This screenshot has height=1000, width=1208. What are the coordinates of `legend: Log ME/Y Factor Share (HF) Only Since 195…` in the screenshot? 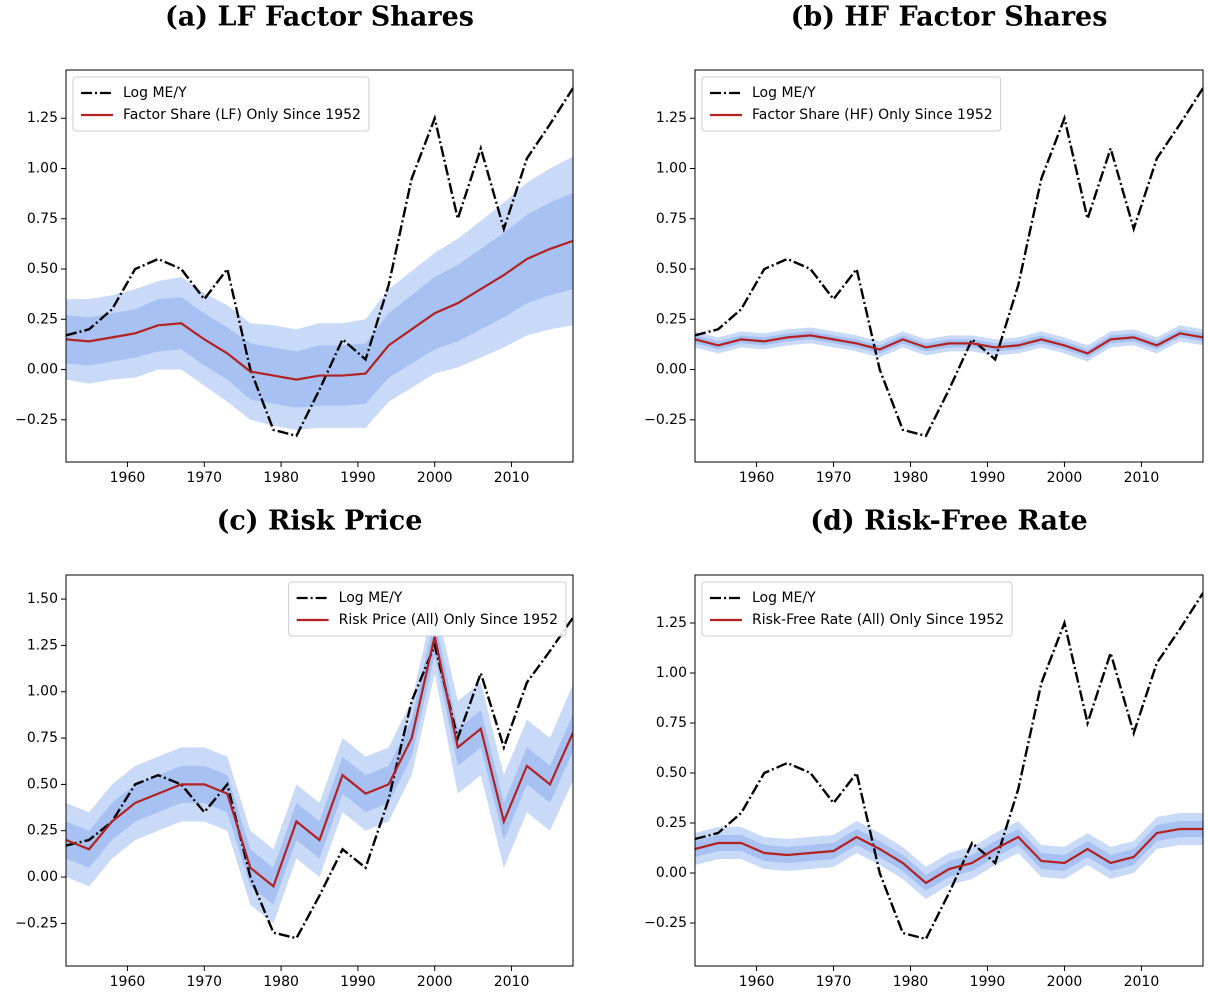 It's located at (851, 104).